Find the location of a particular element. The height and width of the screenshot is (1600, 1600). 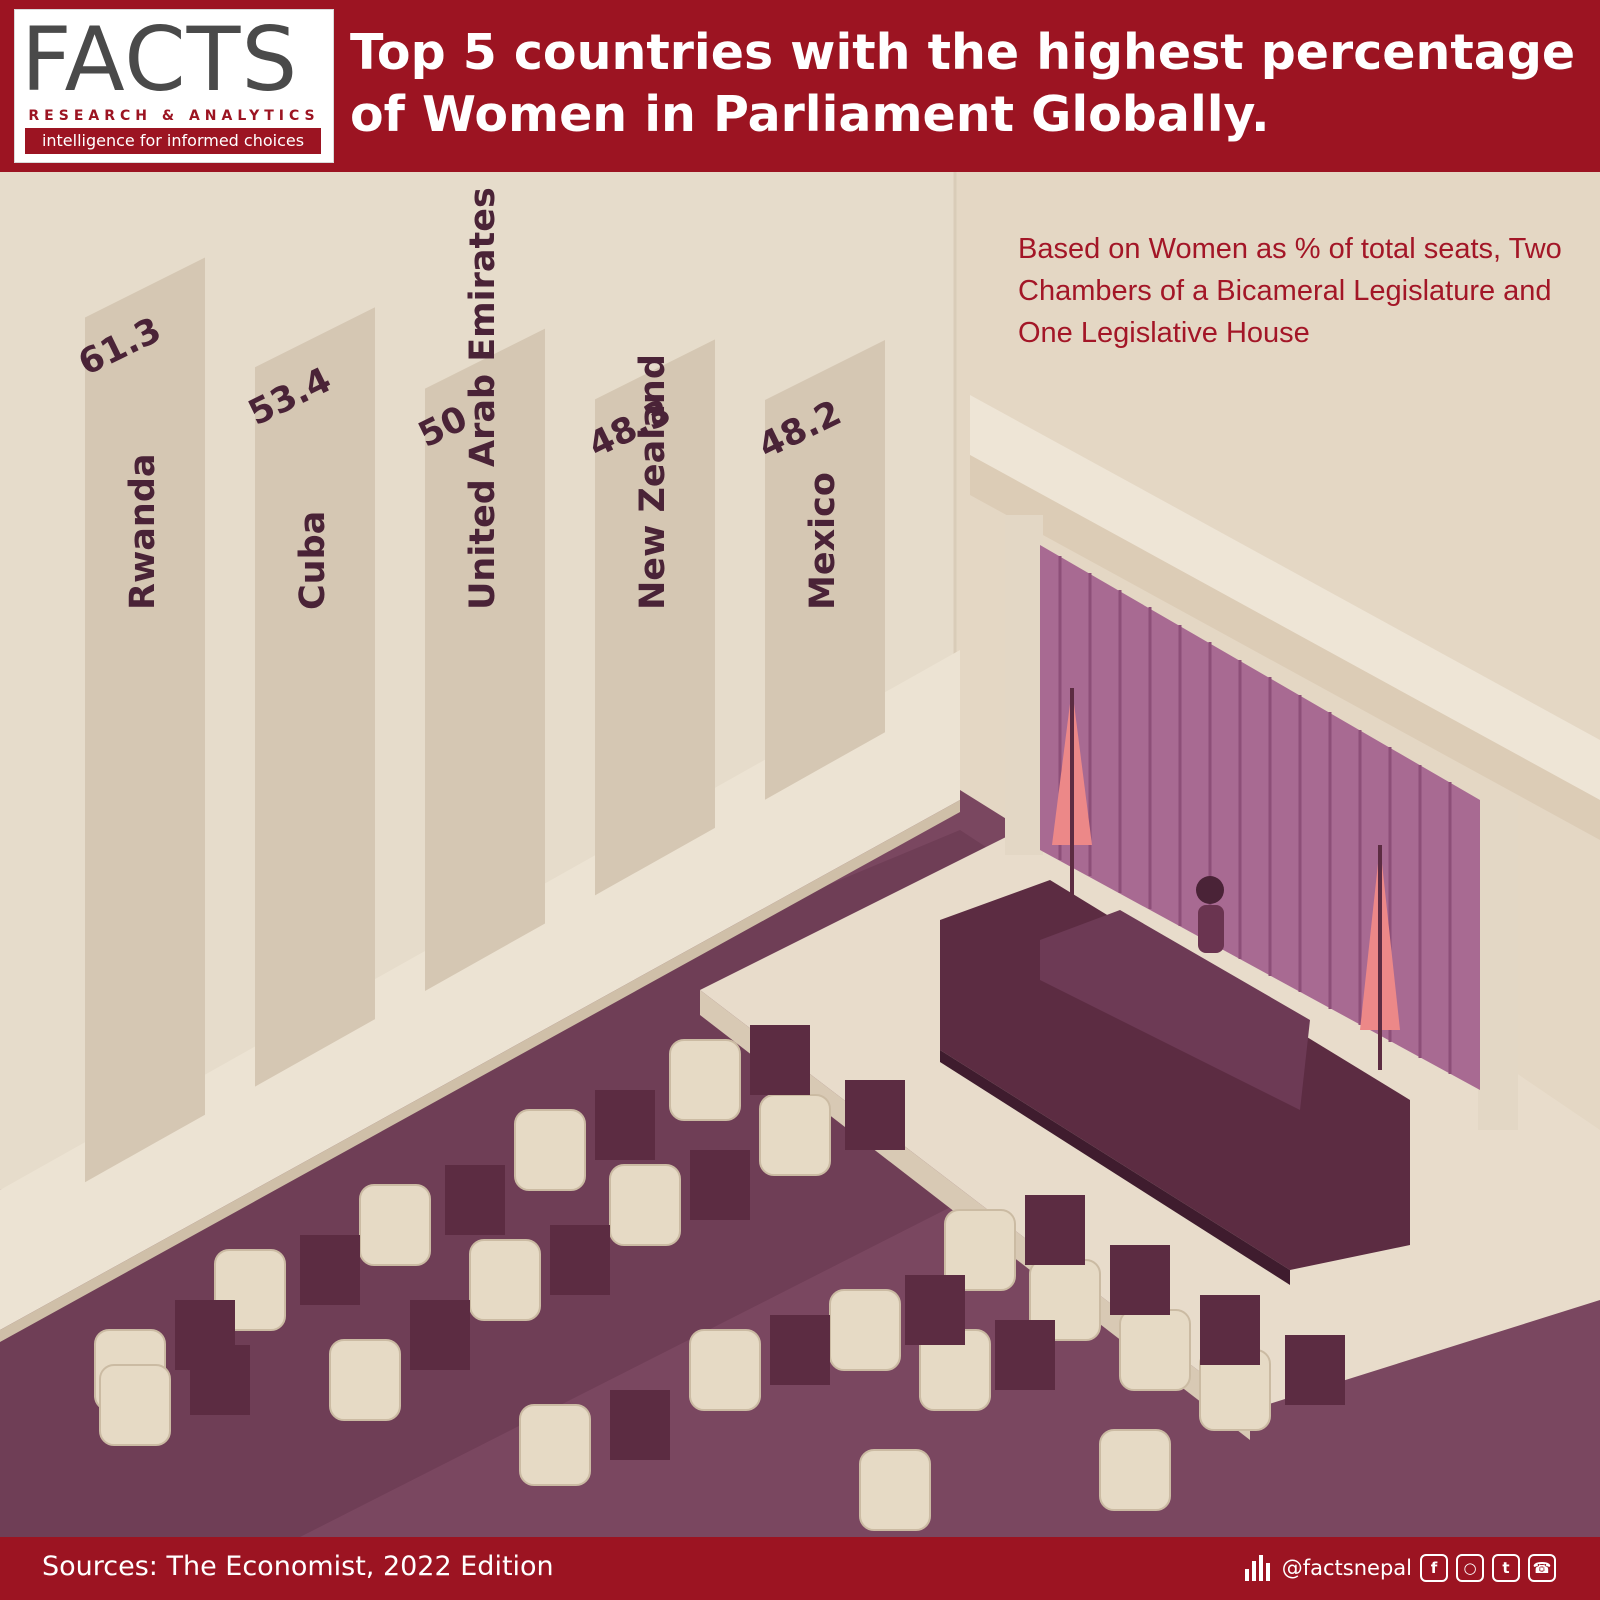

twitter-icon: t is located at coordinates (1506, 1568).